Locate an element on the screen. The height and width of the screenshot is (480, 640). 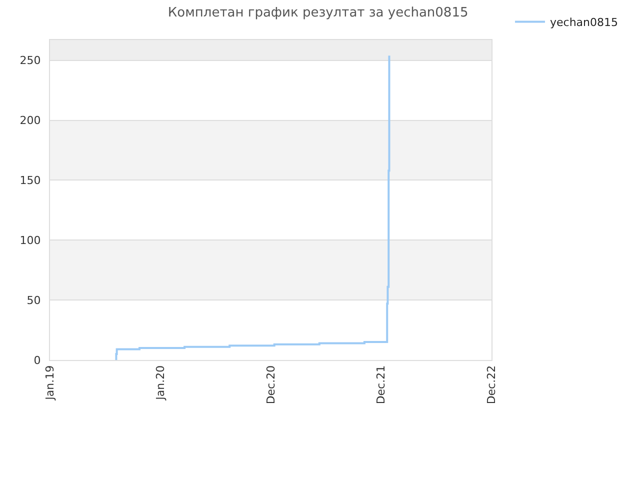
y-tick-label: 50 is located at coordinates (33, 300).